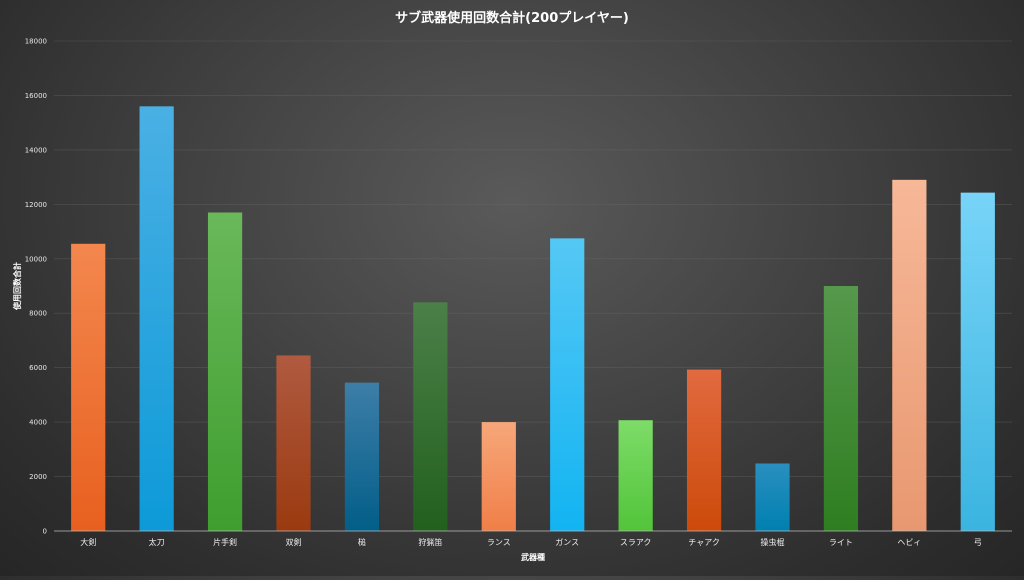 The width and height of the screenshot is (1024, 580). I want to click on x-tick-label: スラアク, so click(636, 542).